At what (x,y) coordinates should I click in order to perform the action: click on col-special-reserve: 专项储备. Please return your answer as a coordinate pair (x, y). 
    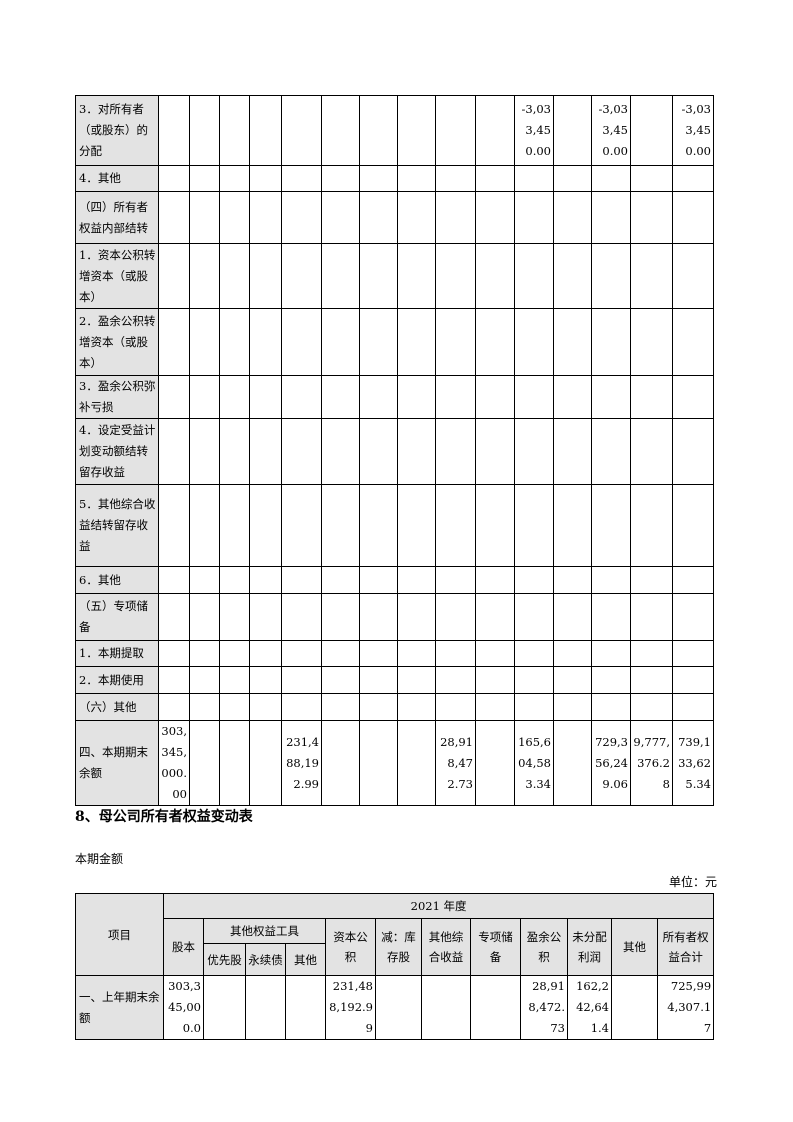
    Looking at the image, I should click on (495, 947).